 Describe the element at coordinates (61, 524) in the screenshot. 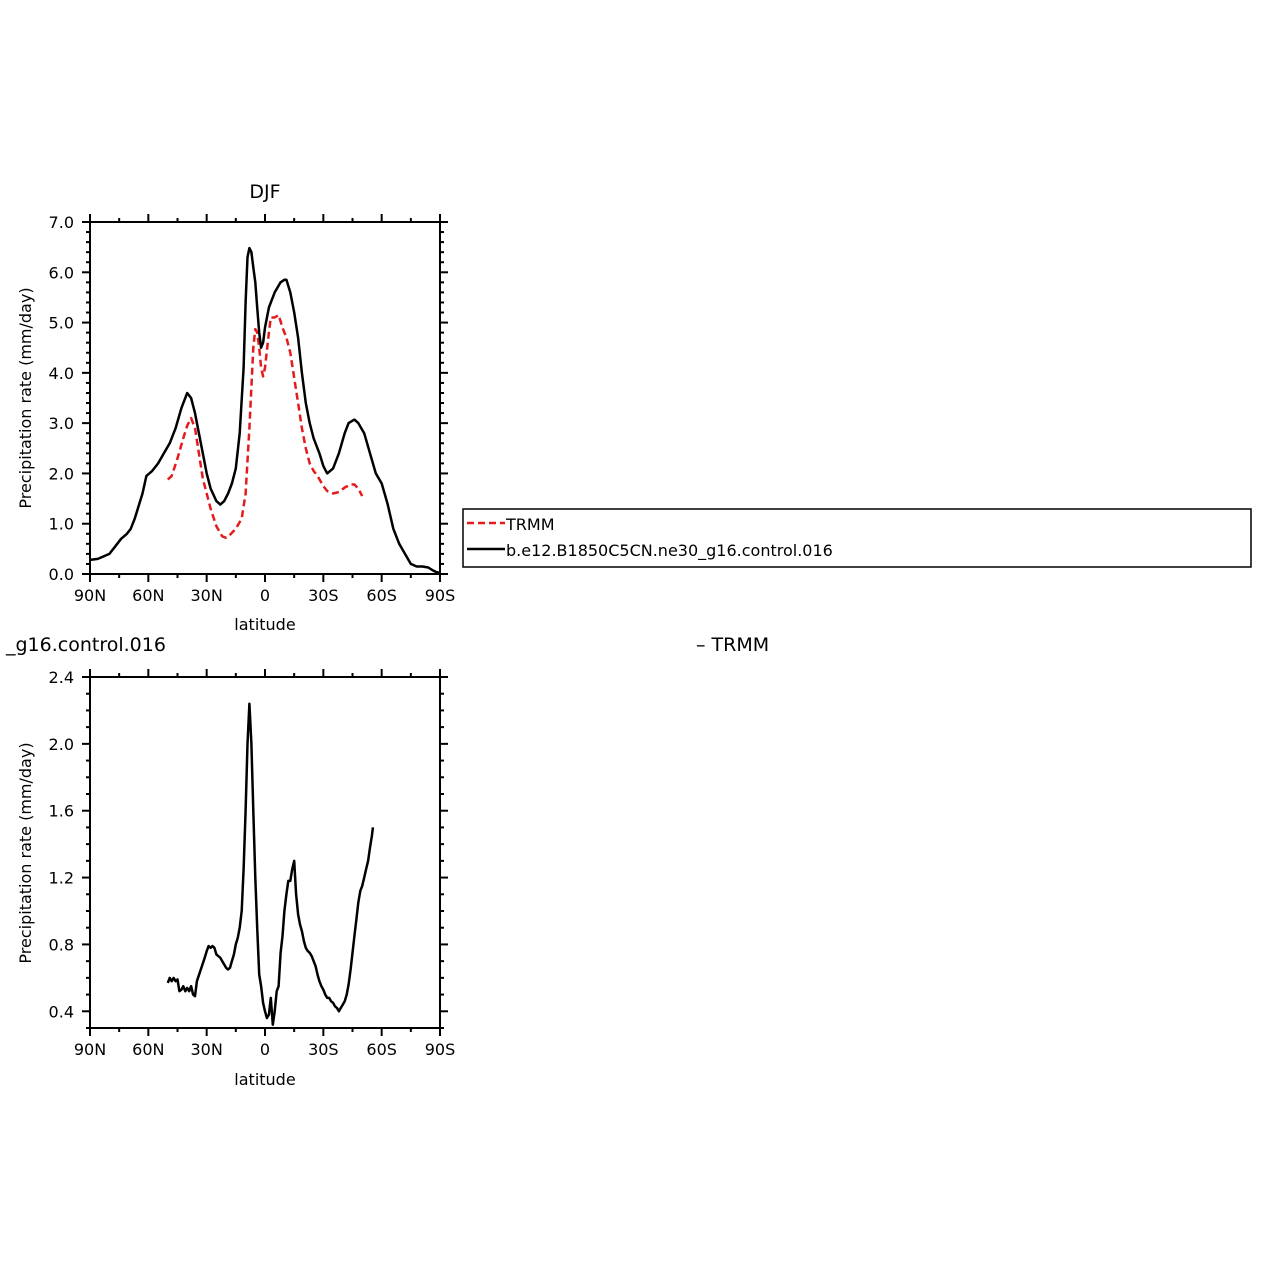

I see `y-tick-label: 1.0` at that location.